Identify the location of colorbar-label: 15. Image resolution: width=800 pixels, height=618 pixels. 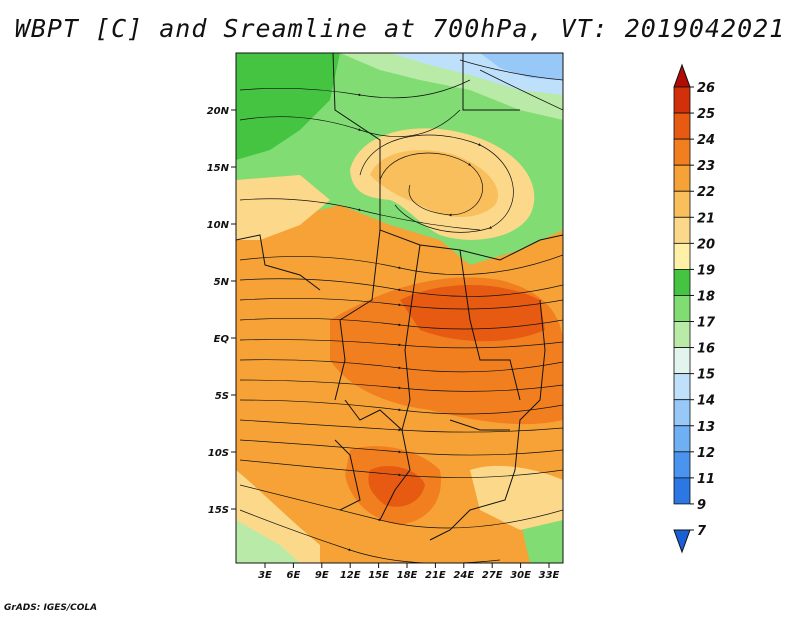
(706, 375).